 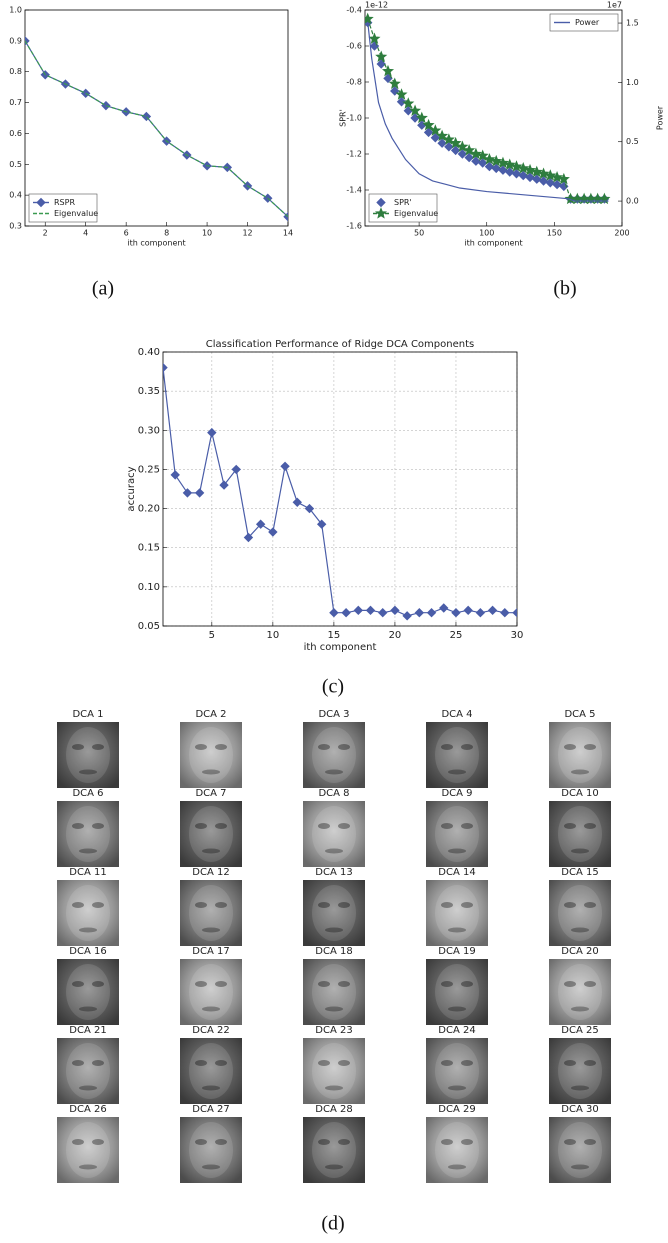 I want to click on y2-tick-label: 0.0, so click(x=632, y=201).